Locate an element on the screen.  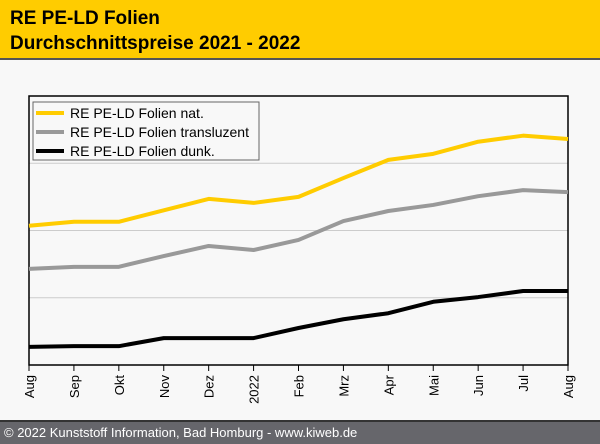
x-tick-label: Dez is located at coordinates (209, 386).